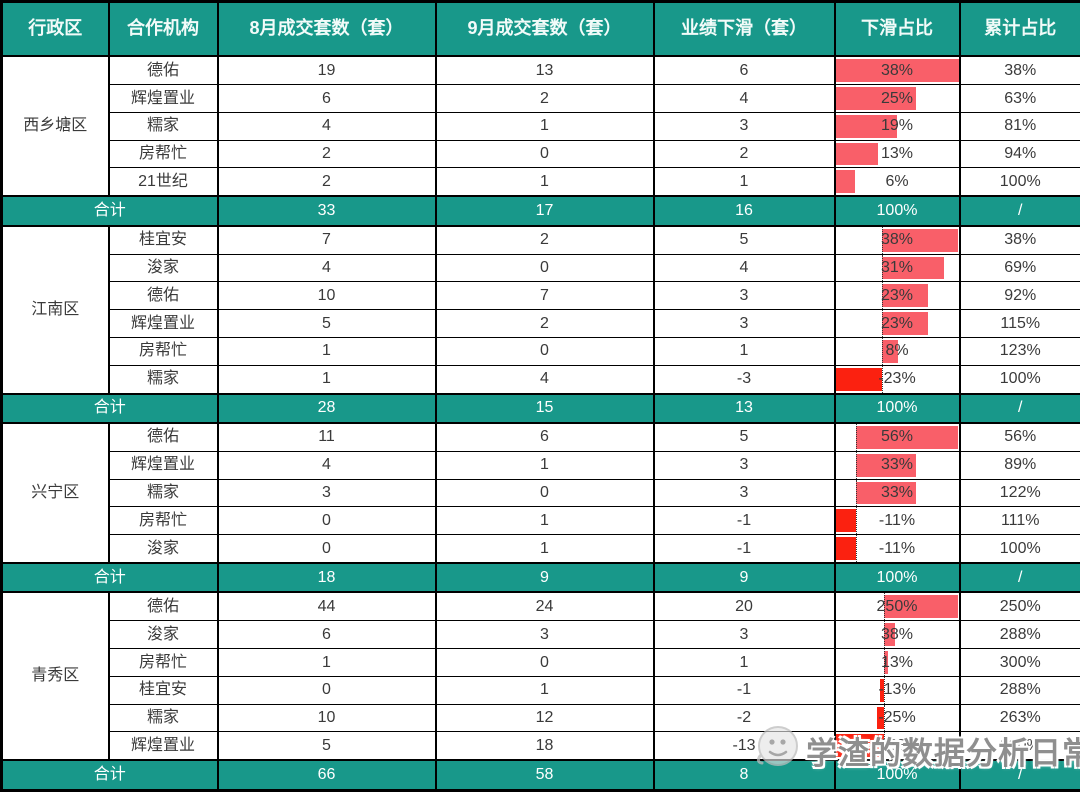 Image resolution: width=1080 pixels, height=796 pixels. I want to click on sep-deals-cell: 7, so click(544, 295).